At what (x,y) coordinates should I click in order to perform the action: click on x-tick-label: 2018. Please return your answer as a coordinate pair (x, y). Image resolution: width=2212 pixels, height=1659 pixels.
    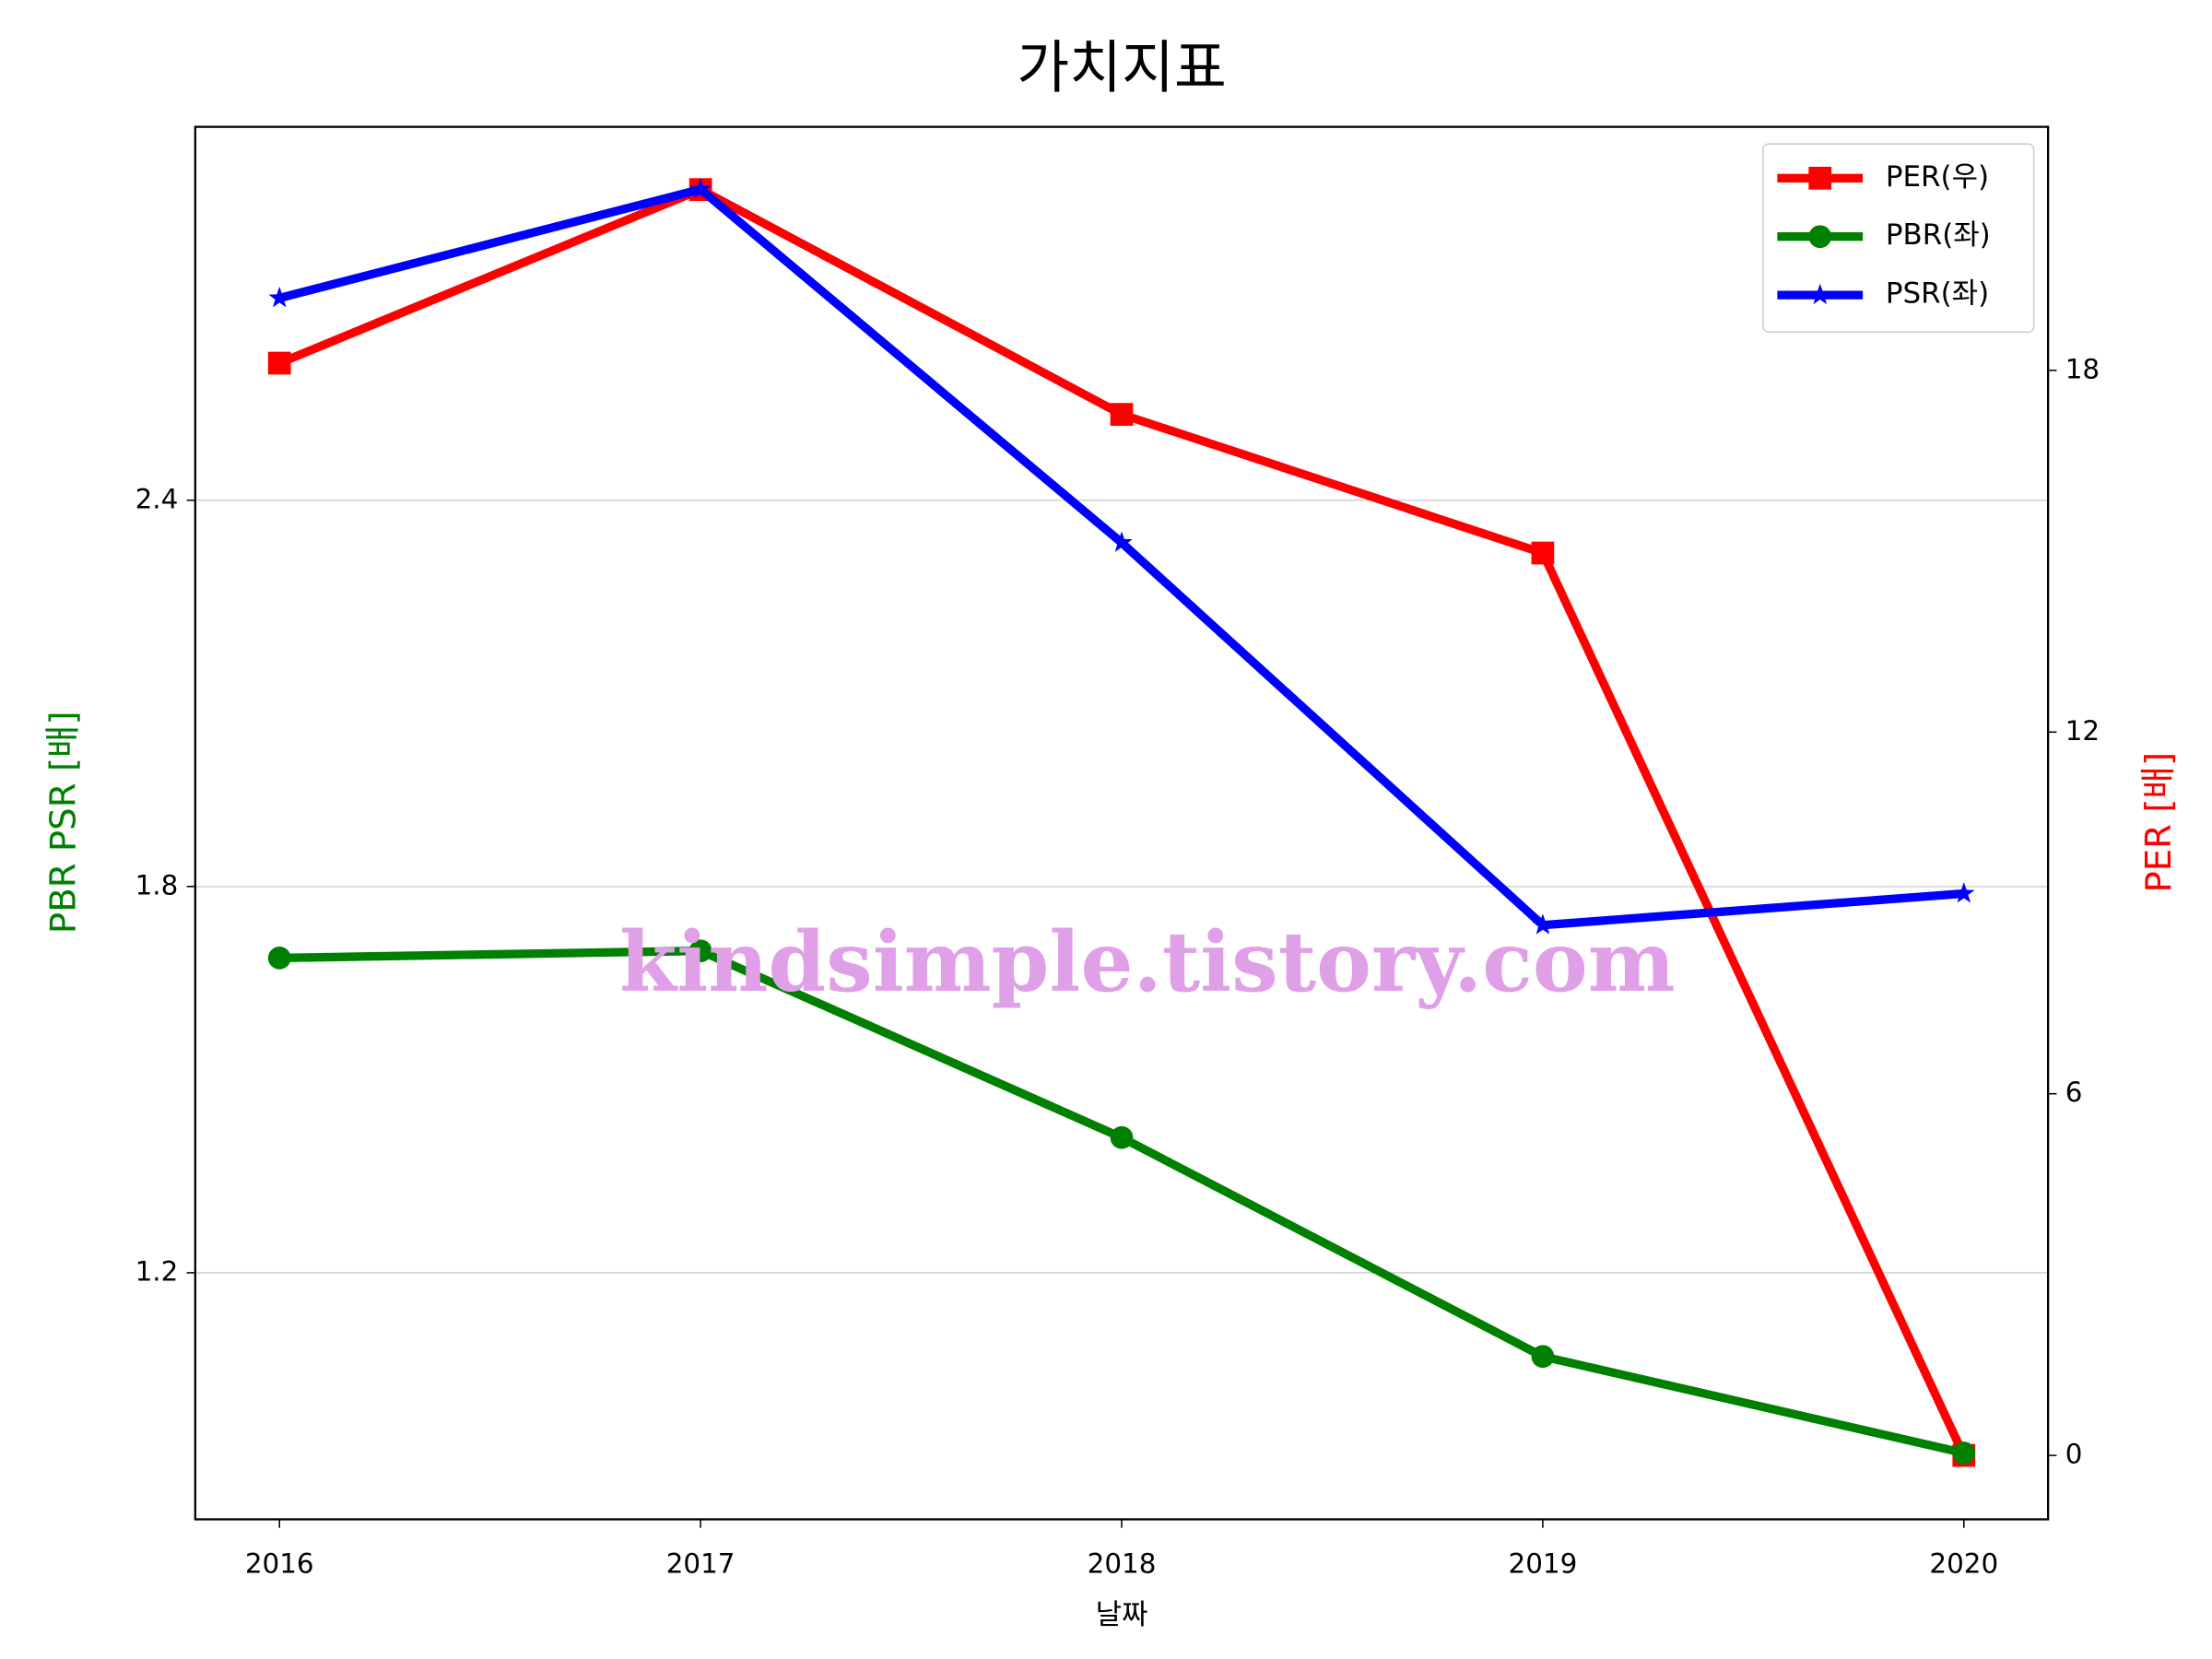
    Looking at the image, I should click on (1122, 1563).